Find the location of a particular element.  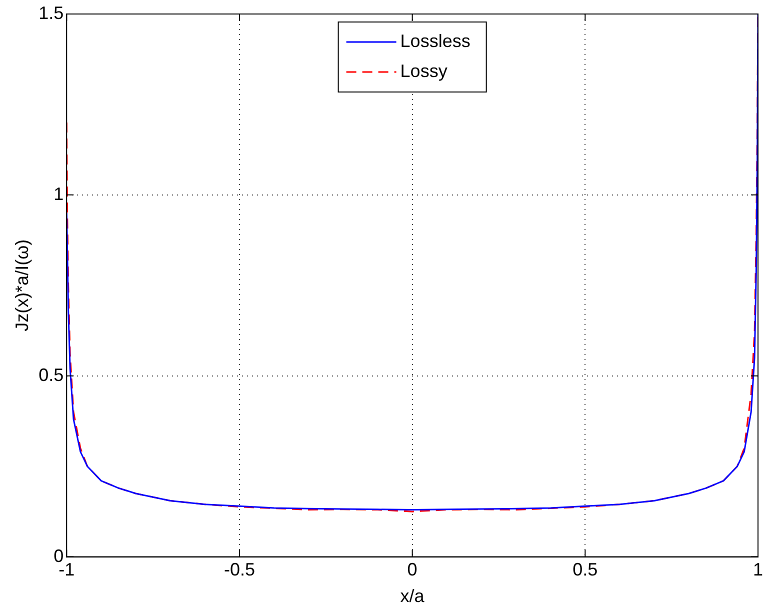

legend-label: Lossy is located at coordinates (424, 70).